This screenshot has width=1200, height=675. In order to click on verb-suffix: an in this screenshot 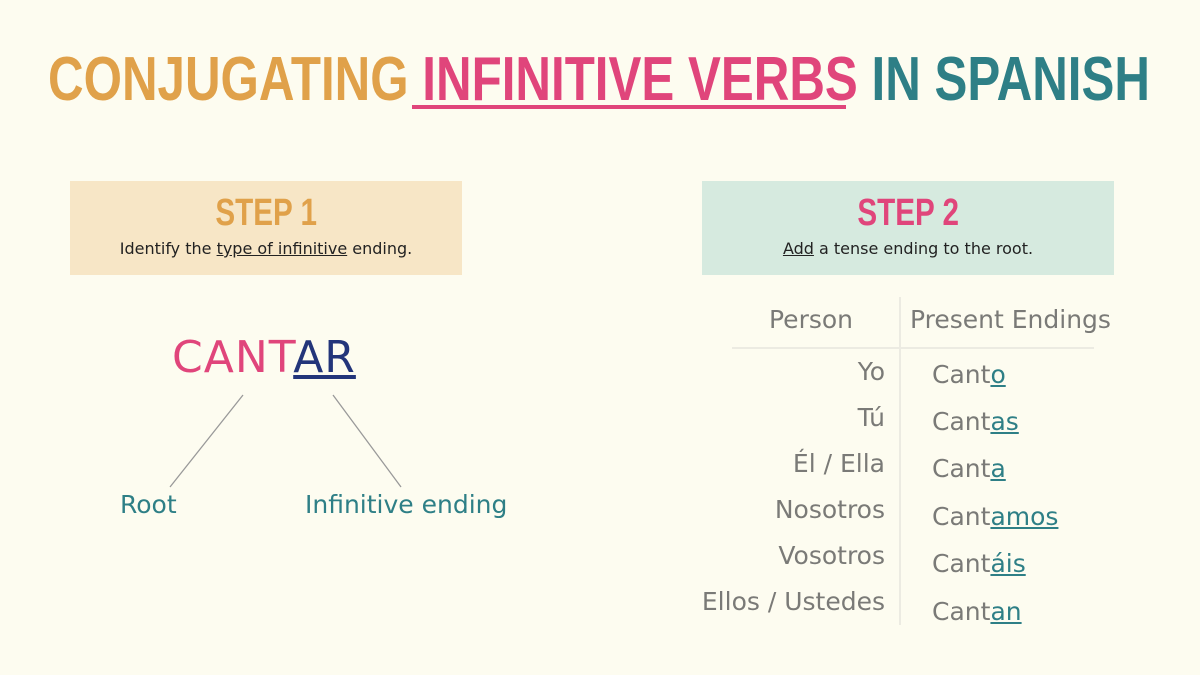, I will do `click(1006, 611)`.